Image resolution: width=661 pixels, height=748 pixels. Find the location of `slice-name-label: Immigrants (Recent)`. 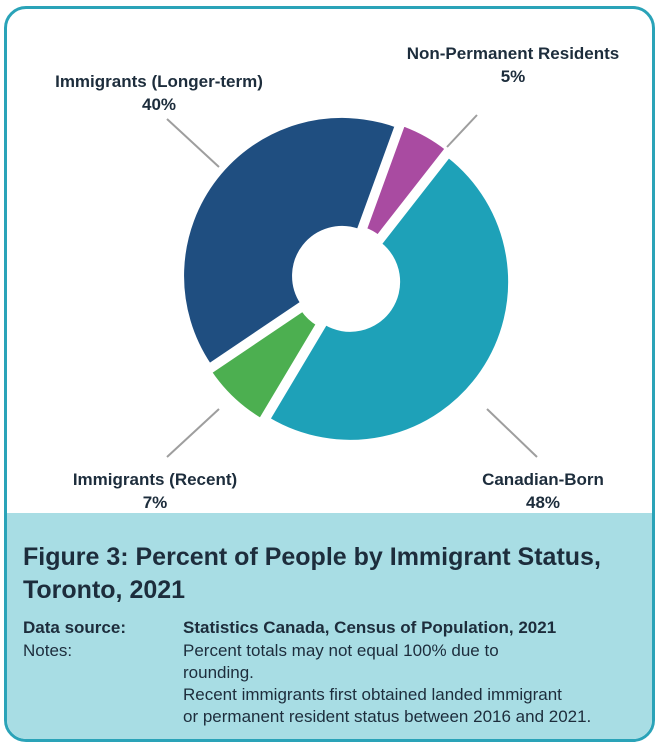

slice-name-label: Immigrants (Recent) is located at coordinates (155, 479).